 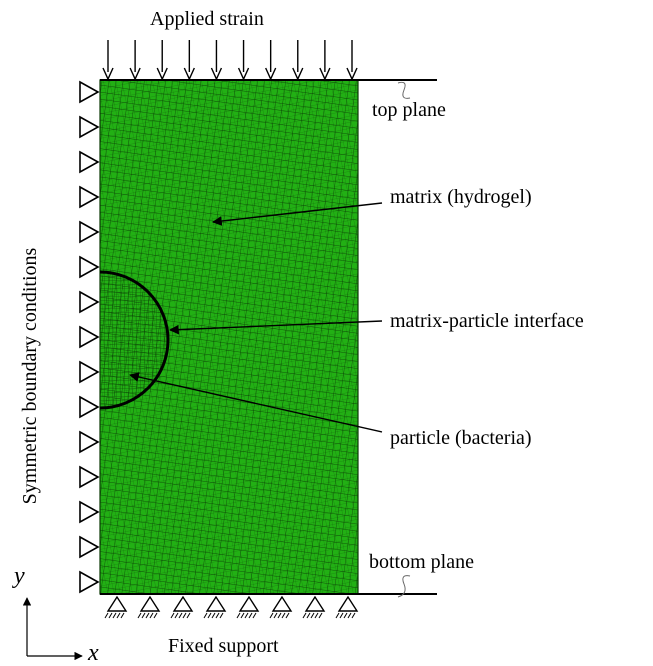 What do you see at coordinates (276, 327) in the screenshot?
I see `interface-pointer-arrow` at bounding box center [276, 327].